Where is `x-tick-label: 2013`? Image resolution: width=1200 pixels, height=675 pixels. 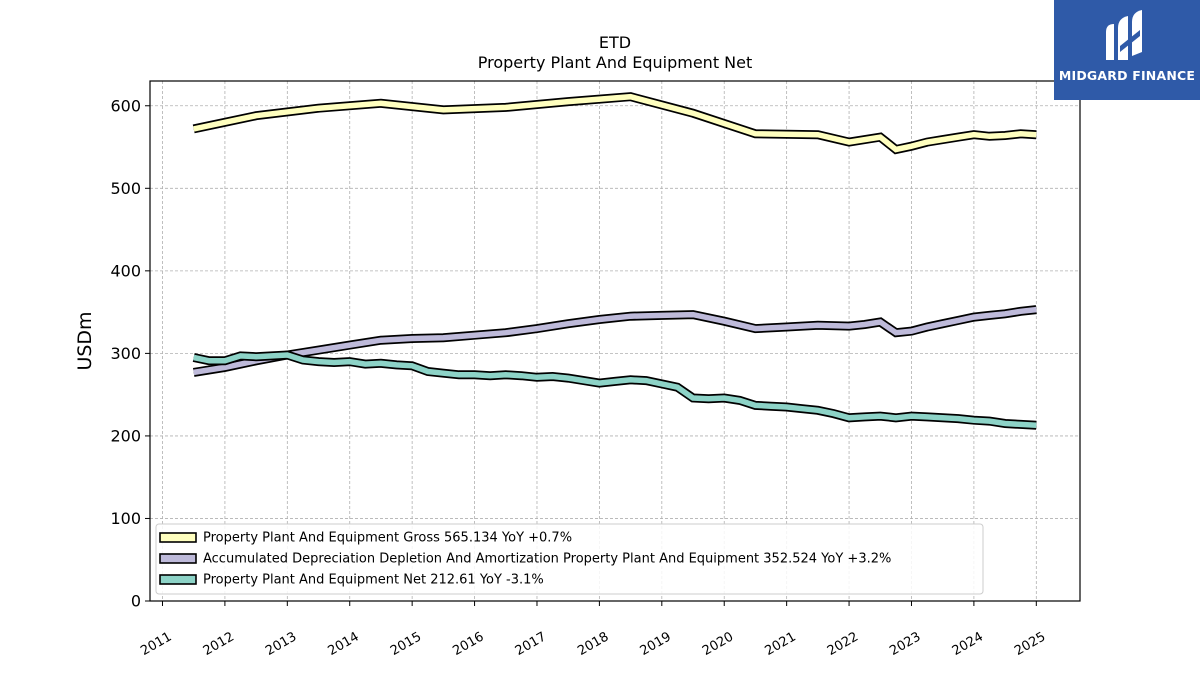
x-tick-label: 2013 is located at coordinates (281, 644).